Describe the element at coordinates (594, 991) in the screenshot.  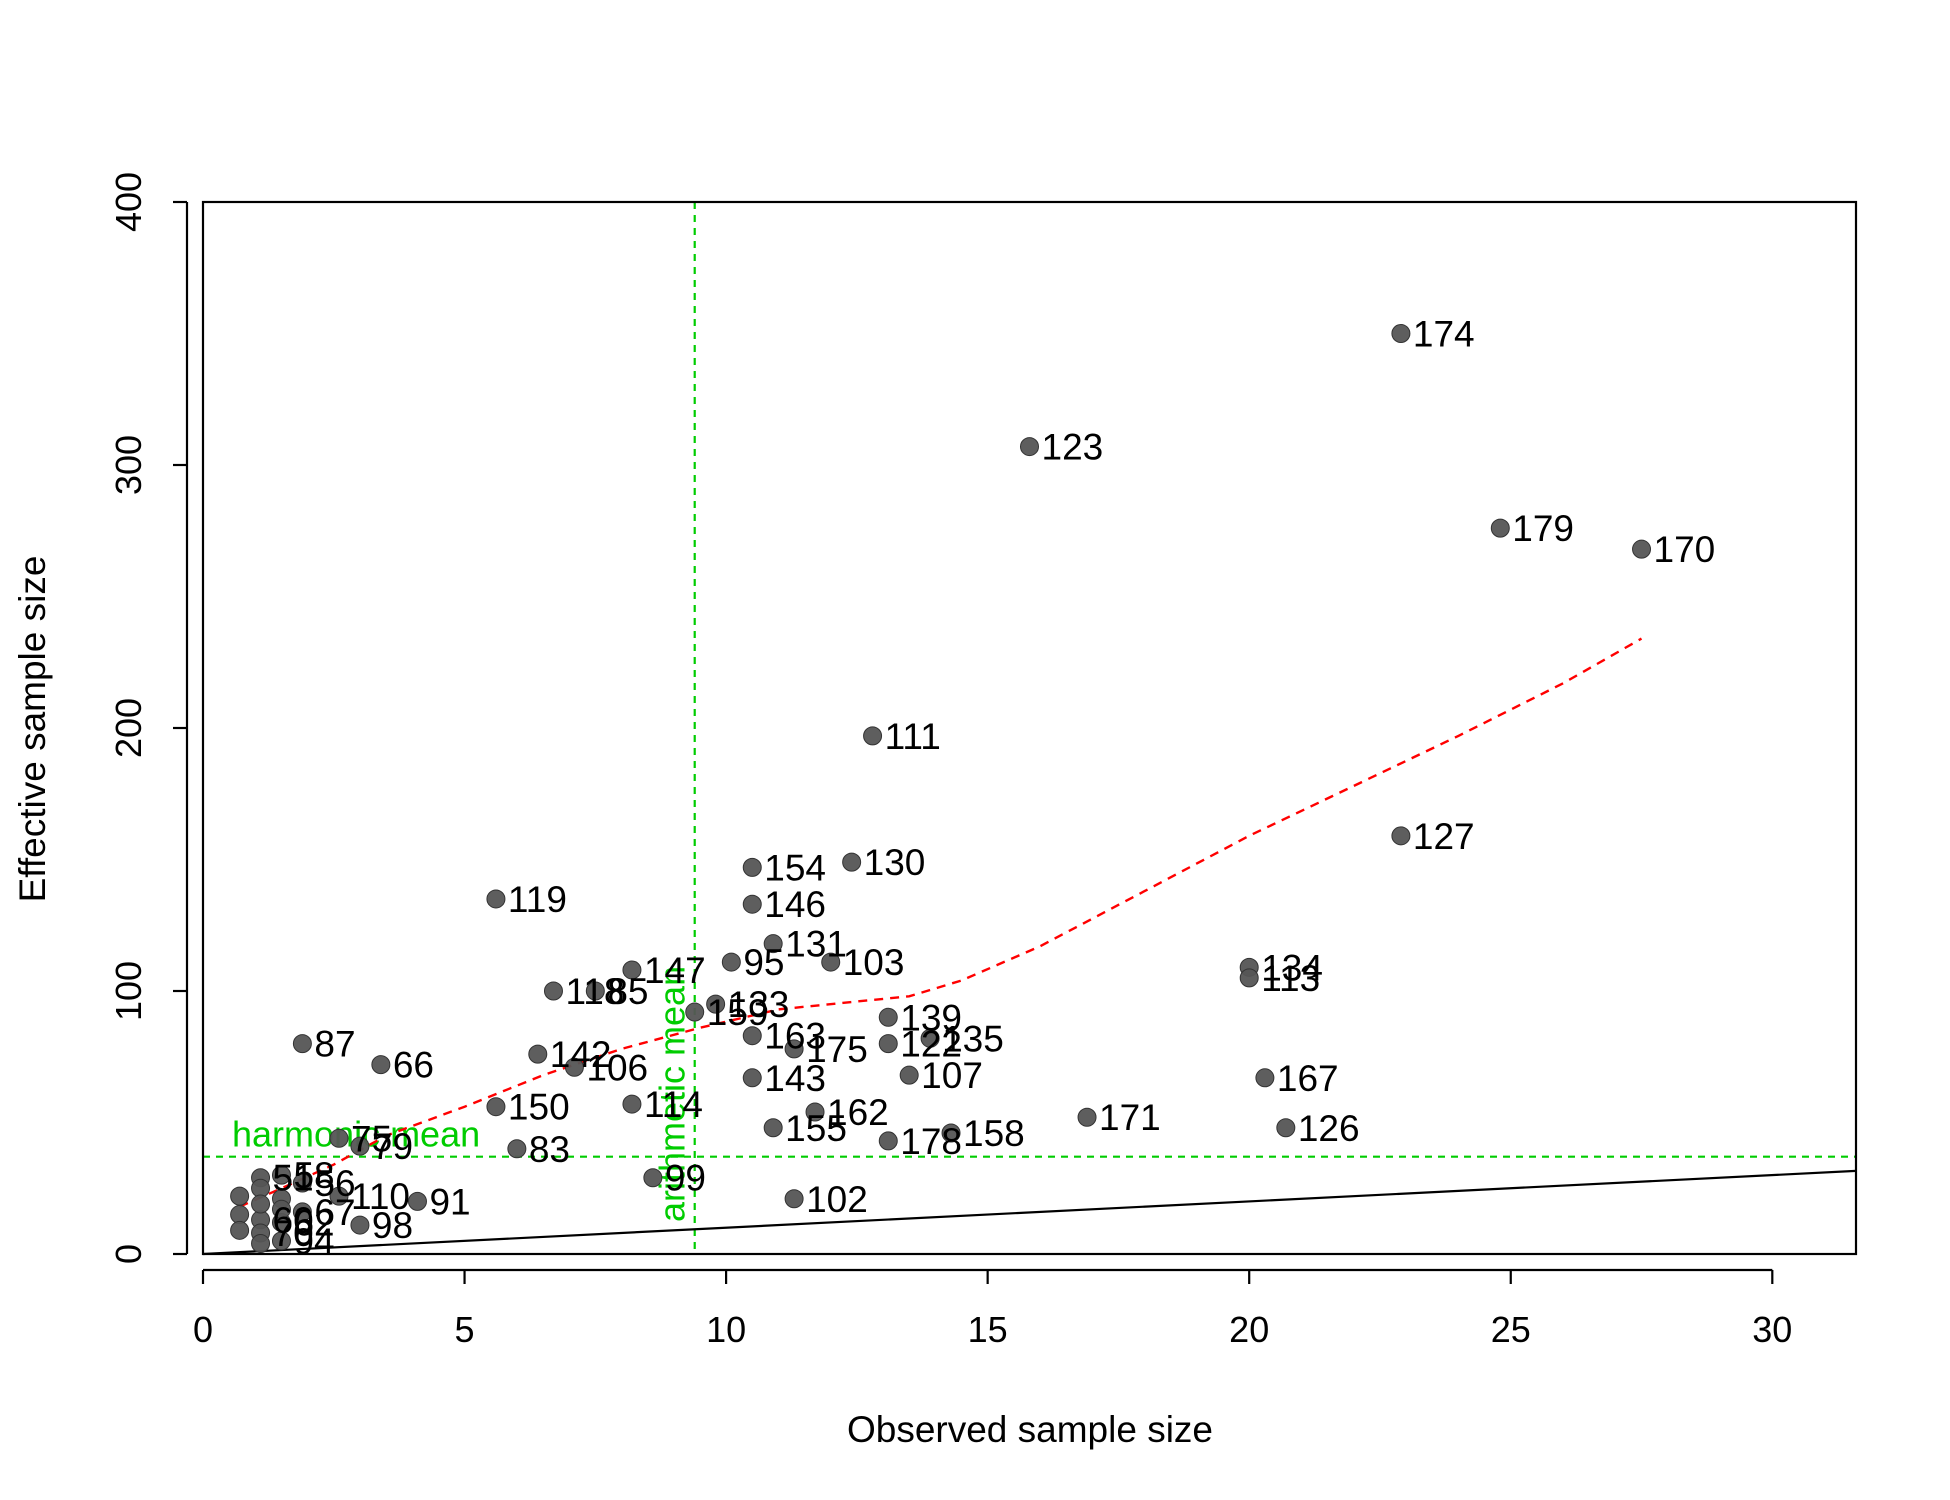
I see `point-label: 118` at that location.